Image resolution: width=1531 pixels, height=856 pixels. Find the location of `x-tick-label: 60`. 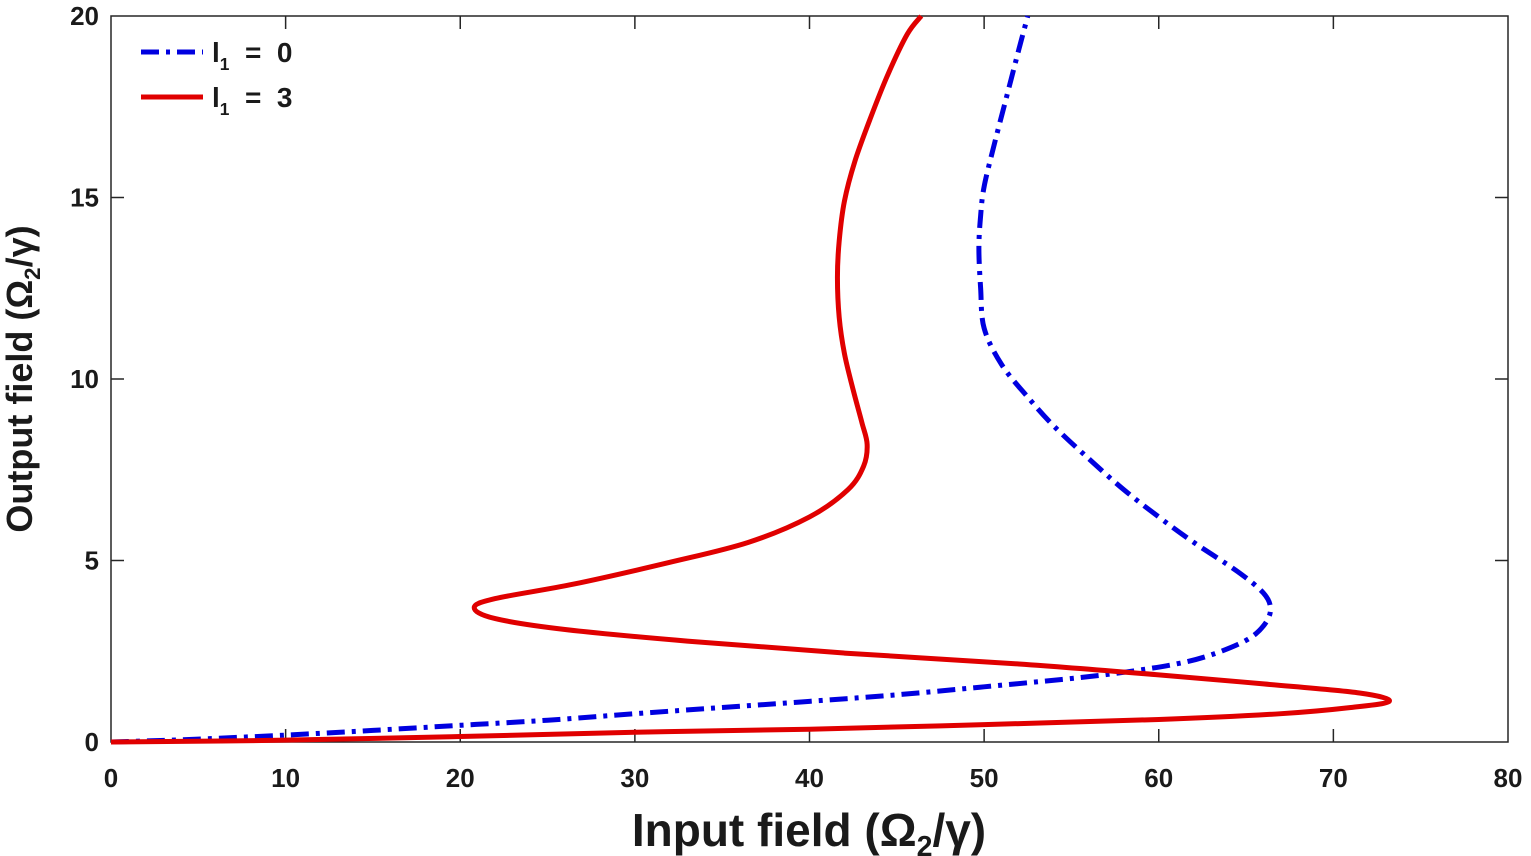

x-tick-label: 60 is located at coordinates (1158, 778).